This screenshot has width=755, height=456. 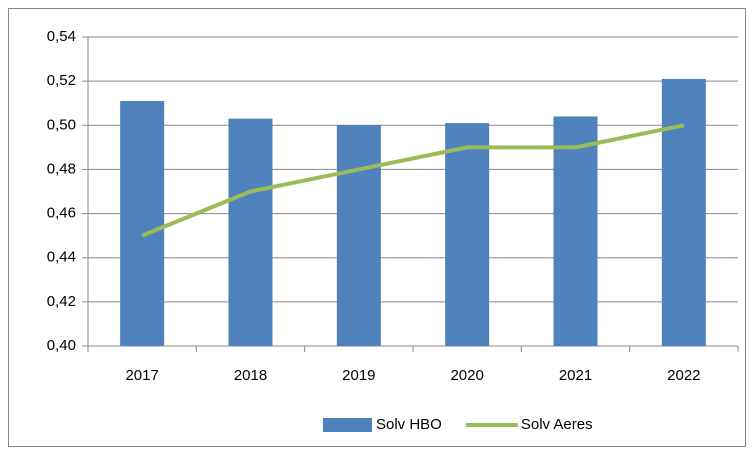 What do you see at coordinates (347, 425) in the screenshot?
I see `legend-swatch` at bounding box center [347, 425].